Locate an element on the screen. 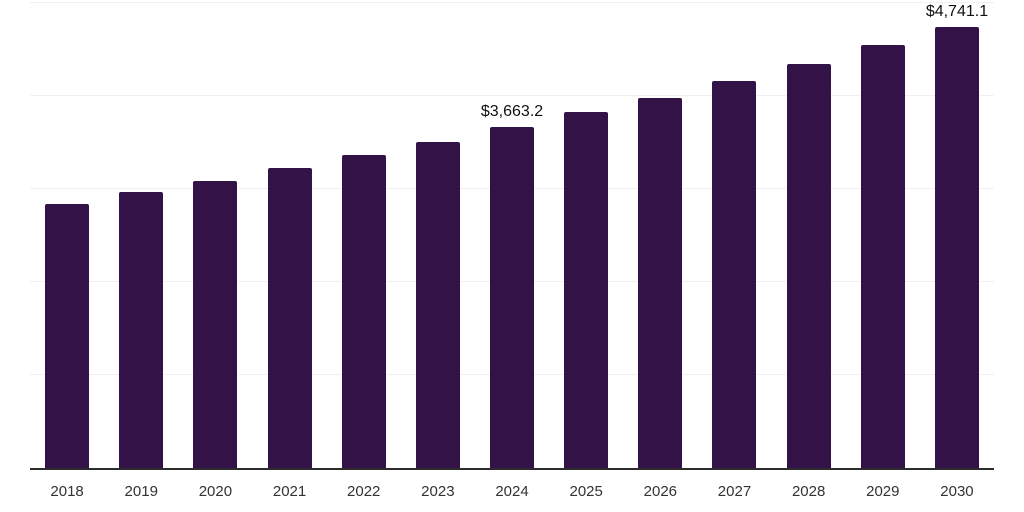 This screenshot has height=512, width=1024. bar-slot-2029 is located at coordinates (883, 235).